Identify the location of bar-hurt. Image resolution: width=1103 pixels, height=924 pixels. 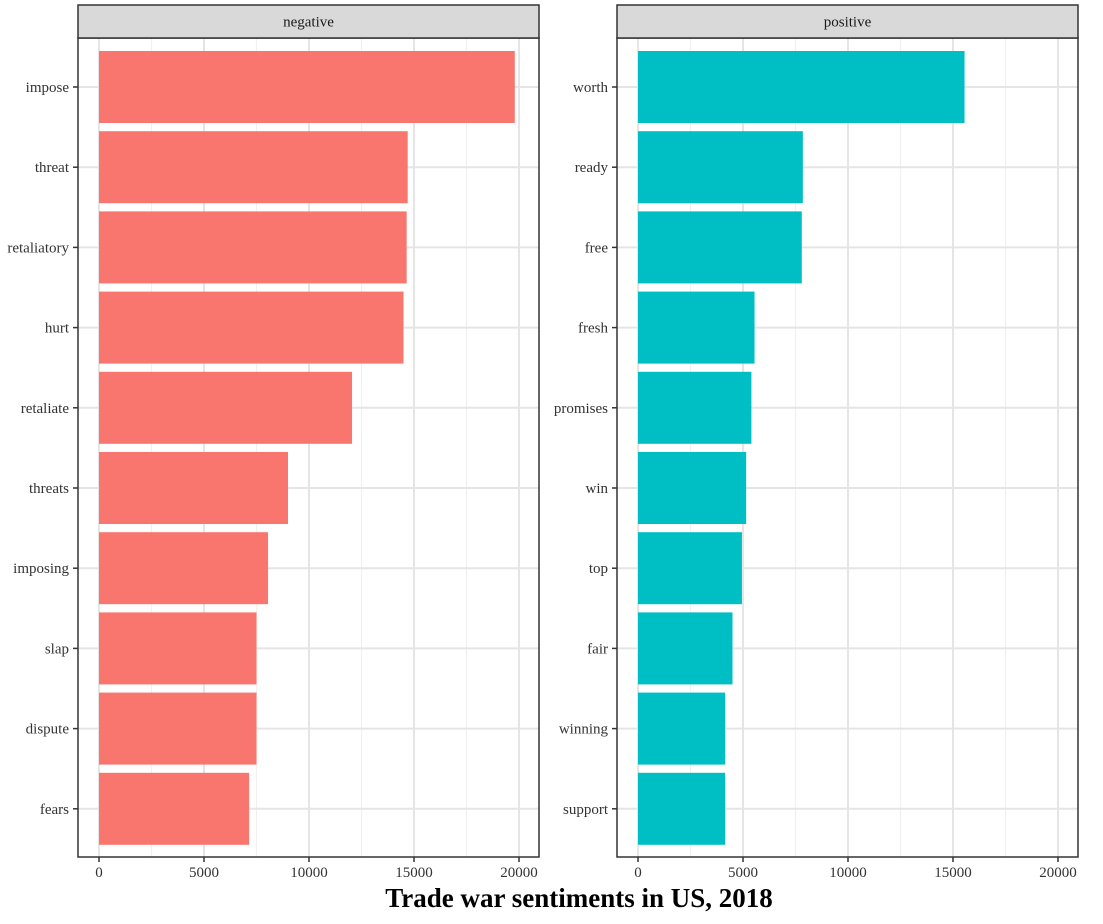
(251, 327).